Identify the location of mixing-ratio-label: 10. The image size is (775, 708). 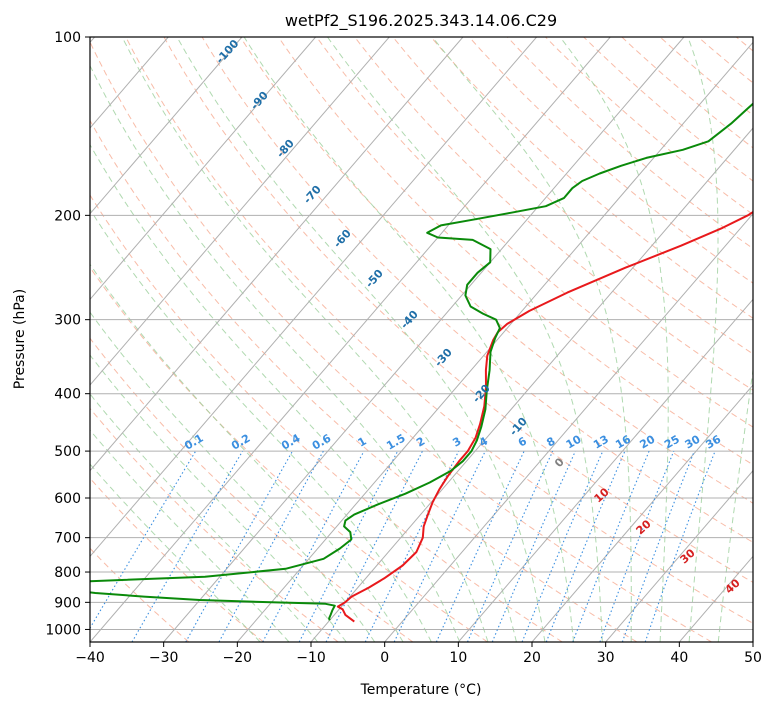
(574, 441).